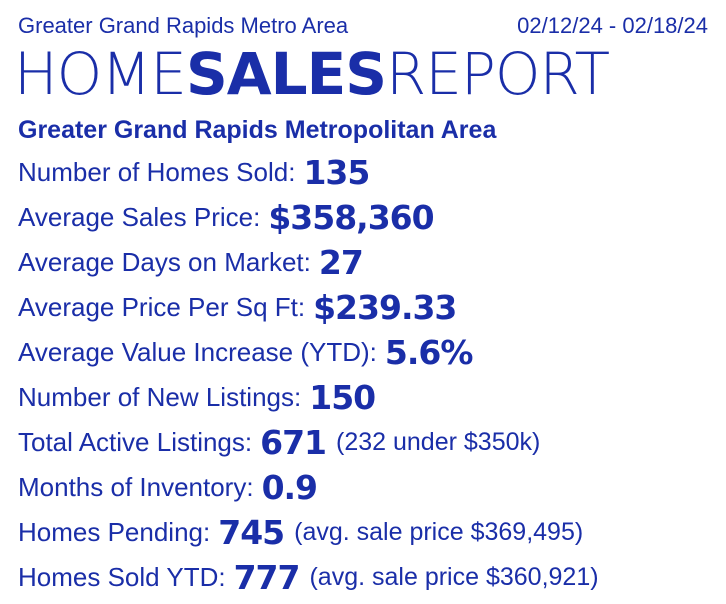 This screenshot has height=604, width=726. Describe the element at coordinates (454, 577) in the screenshot. I see `stat-note: (avg. sale price $360,921)` at that location.